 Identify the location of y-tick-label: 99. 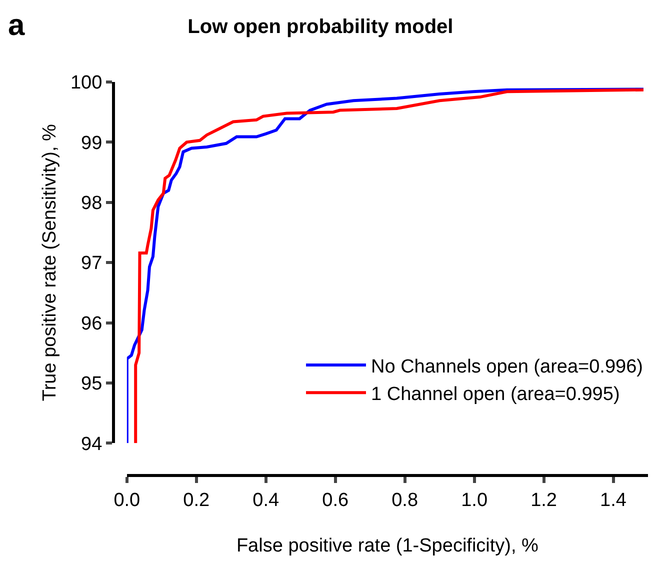
(91, 143).